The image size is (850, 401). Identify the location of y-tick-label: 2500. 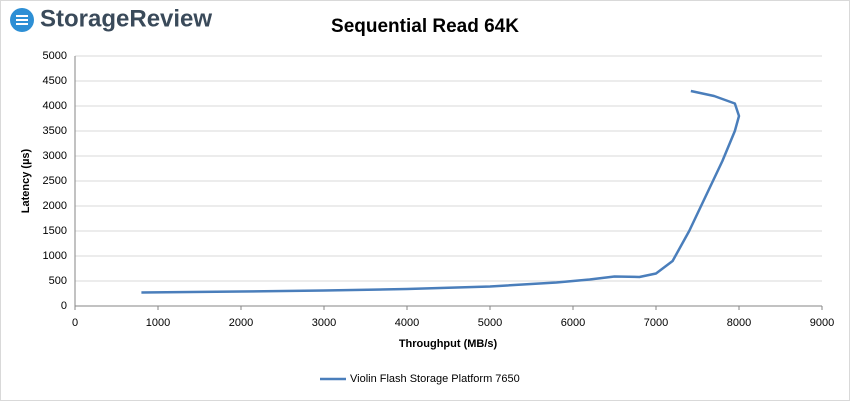
(55, 181).